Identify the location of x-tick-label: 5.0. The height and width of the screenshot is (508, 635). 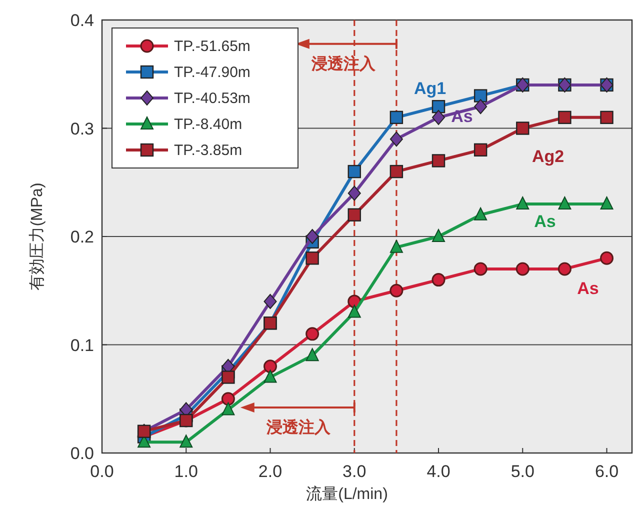
(522, 471).